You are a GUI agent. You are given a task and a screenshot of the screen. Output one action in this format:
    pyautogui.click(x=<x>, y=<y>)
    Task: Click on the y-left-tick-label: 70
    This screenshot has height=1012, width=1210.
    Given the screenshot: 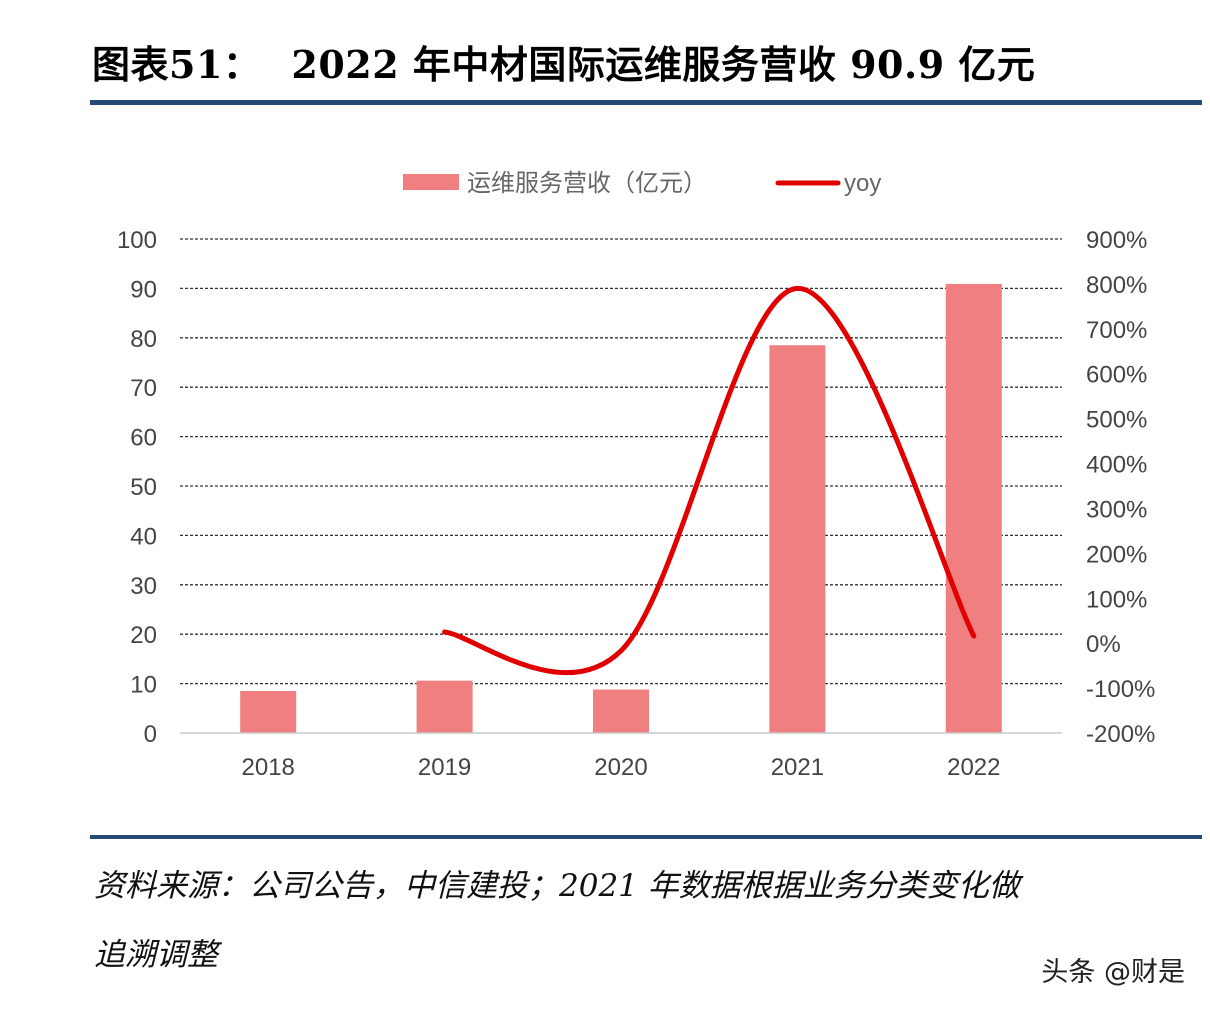 What is the action you would take?
    pyautogui.click(x=143, y=388)
    